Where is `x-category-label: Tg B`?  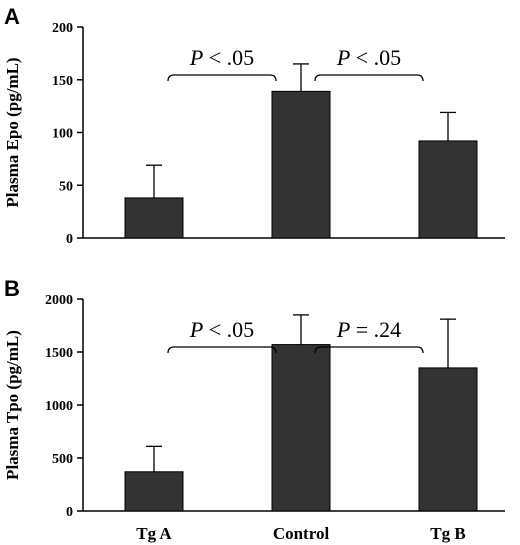
x-category-label: Tg B is located at coordinates (447, 533).